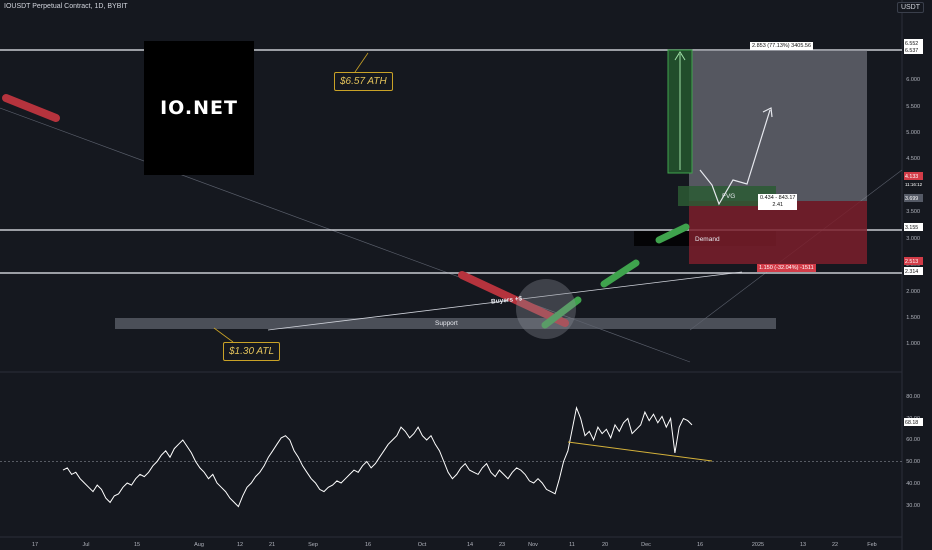 This screenshot has height=550, width=932. Describe the element at coordinates (646, 545) in the screenshot. I see `time-tick-label: Dec` at that location.